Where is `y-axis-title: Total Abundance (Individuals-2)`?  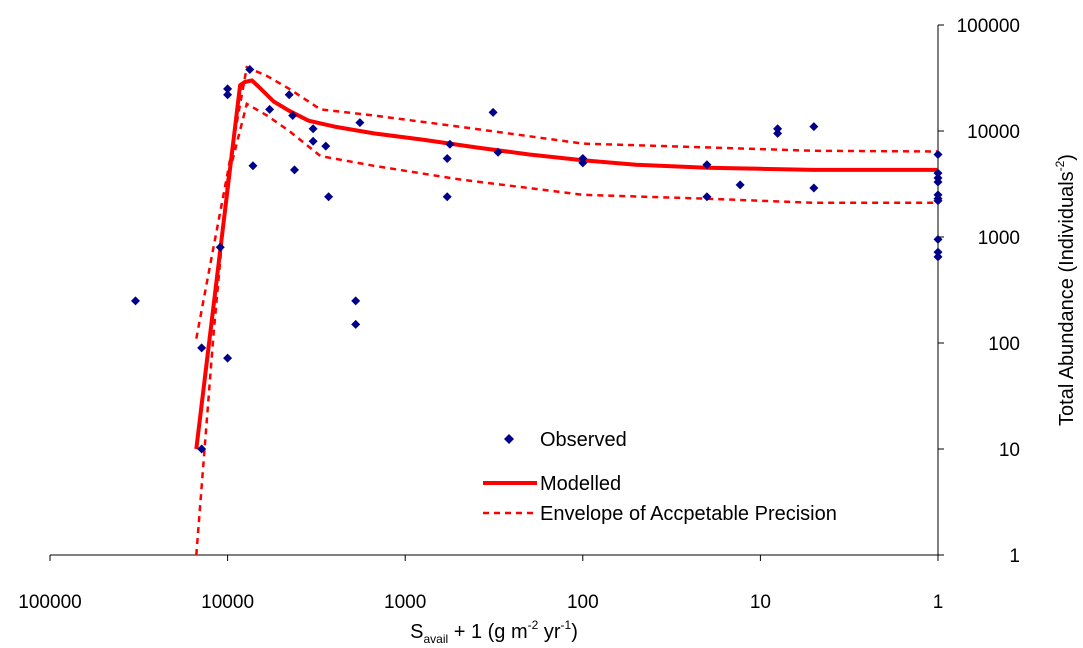 y-axis-title: Total Abundance (Individuals-2) is located at coordinates (1065, 290).